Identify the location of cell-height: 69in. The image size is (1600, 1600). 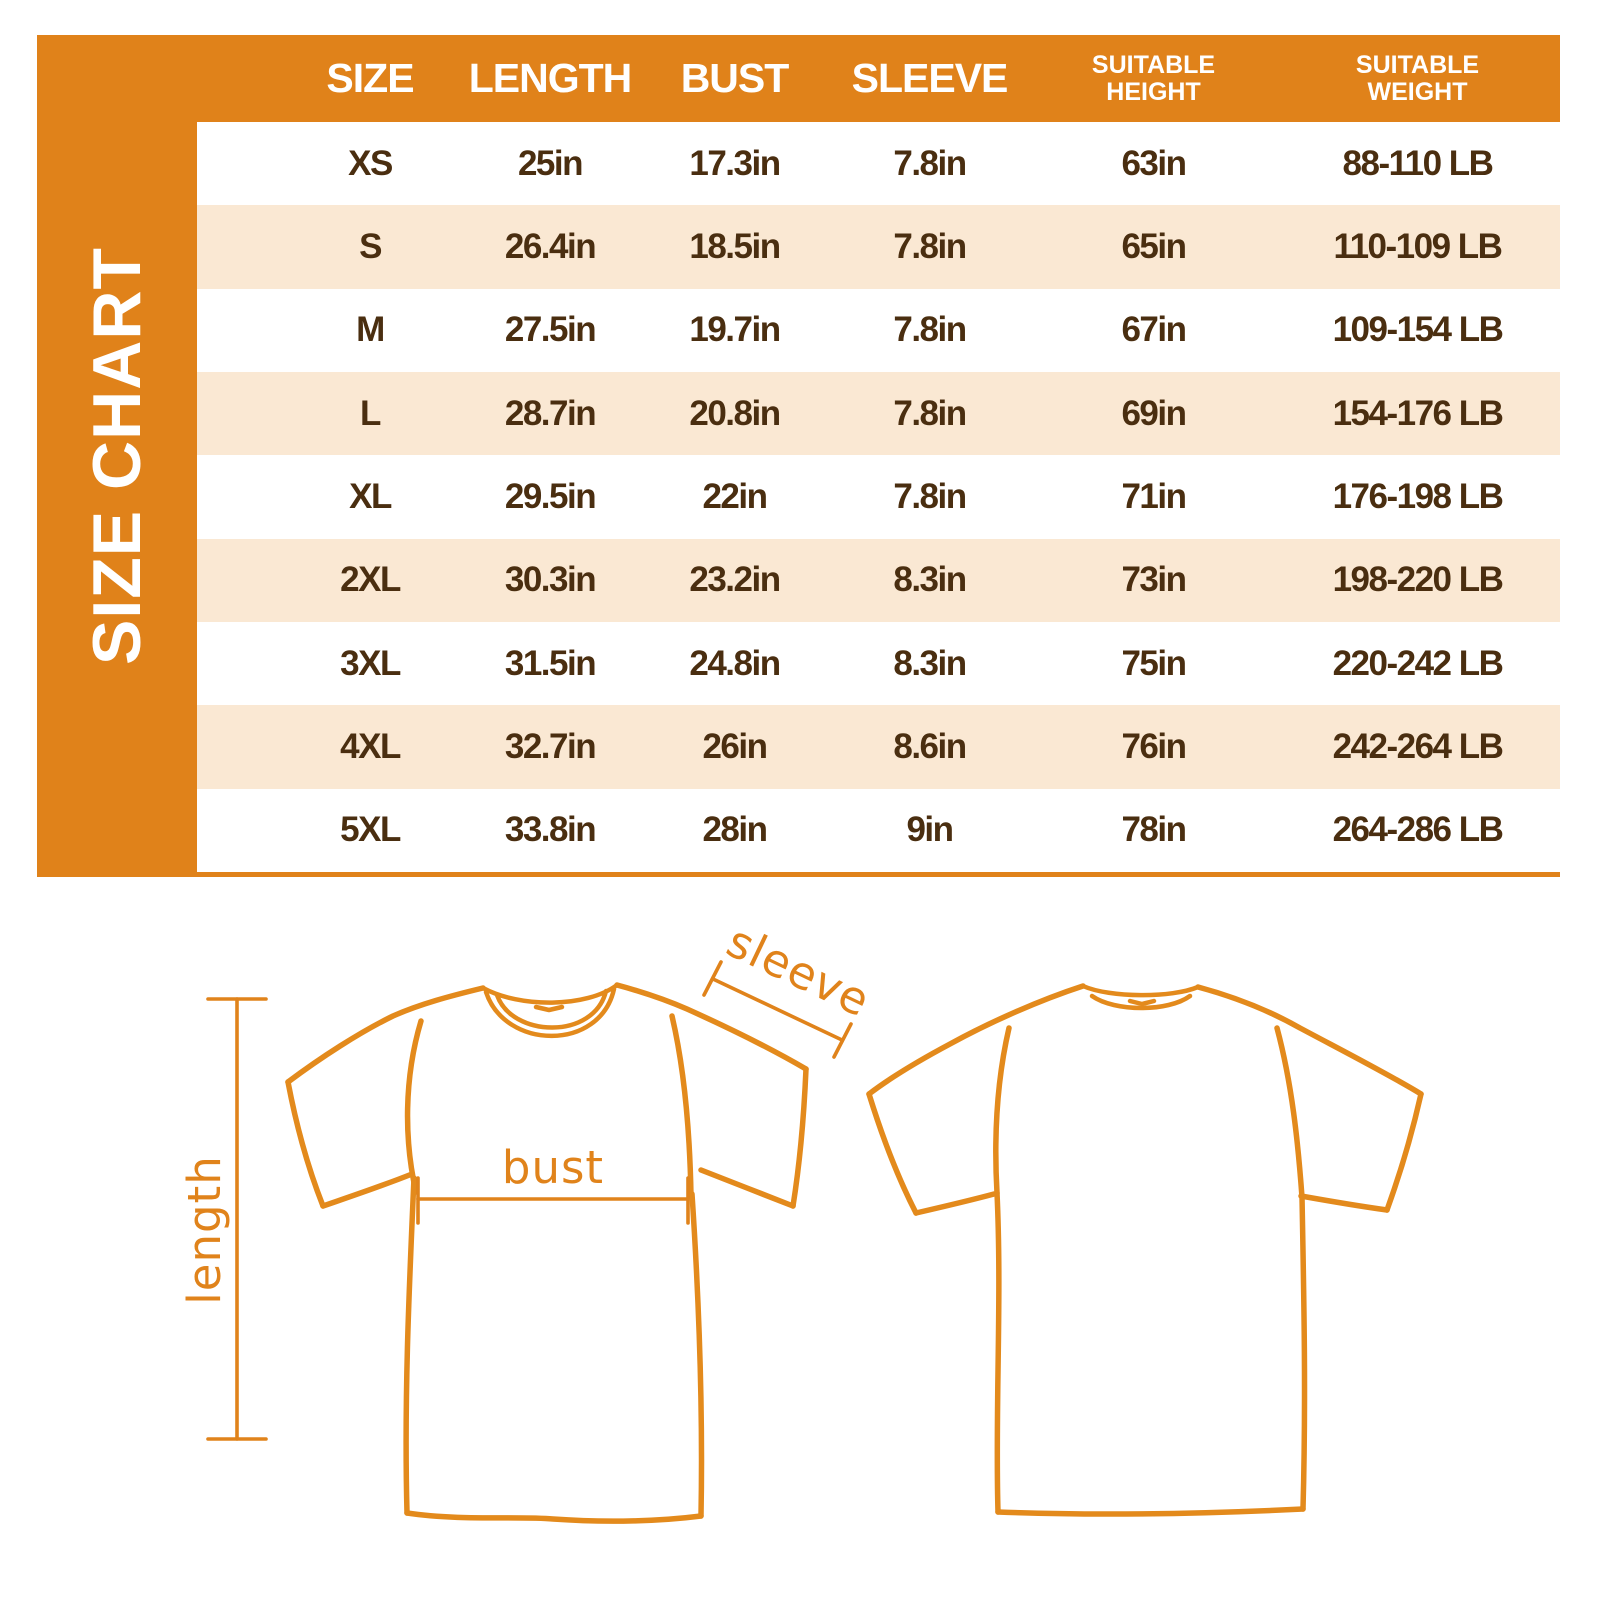
(1154, 413).